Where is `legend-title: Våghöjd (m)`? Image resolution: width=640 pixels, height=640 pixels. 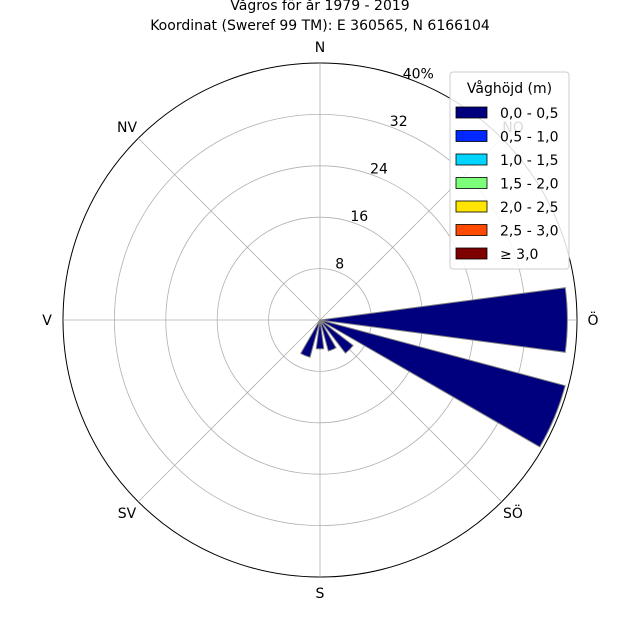 legend-title: Våghöjd (m) is located at coordinates (509, 88).